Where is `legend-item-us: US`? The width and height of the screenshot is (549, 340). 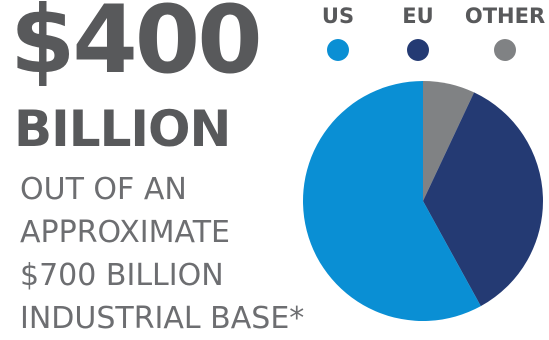 legend-item-us: US is located at coordinates (338, 33).